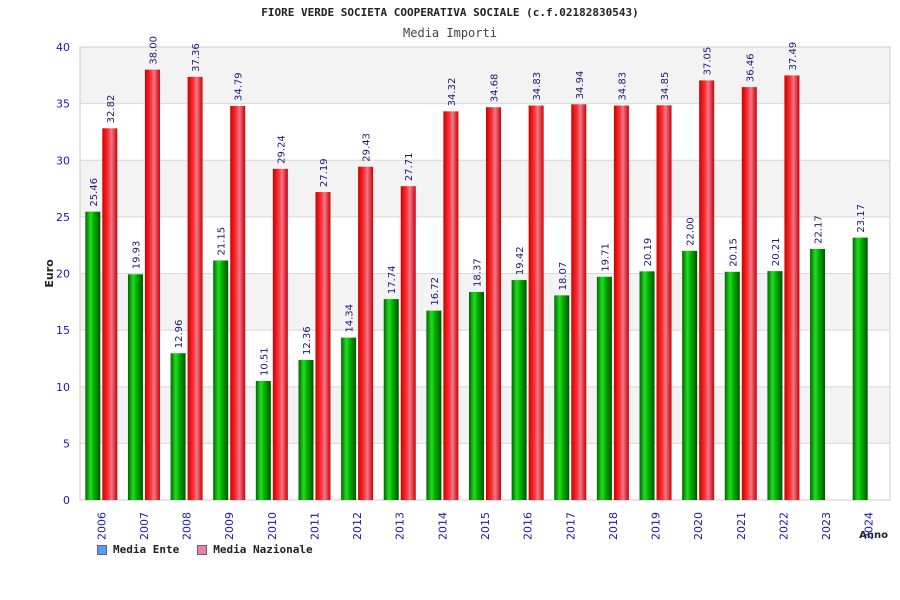  Describe the element at coordinates (324, 172) in the screenshot. I see `data-label-media-nazionale: 27.19` at that location.